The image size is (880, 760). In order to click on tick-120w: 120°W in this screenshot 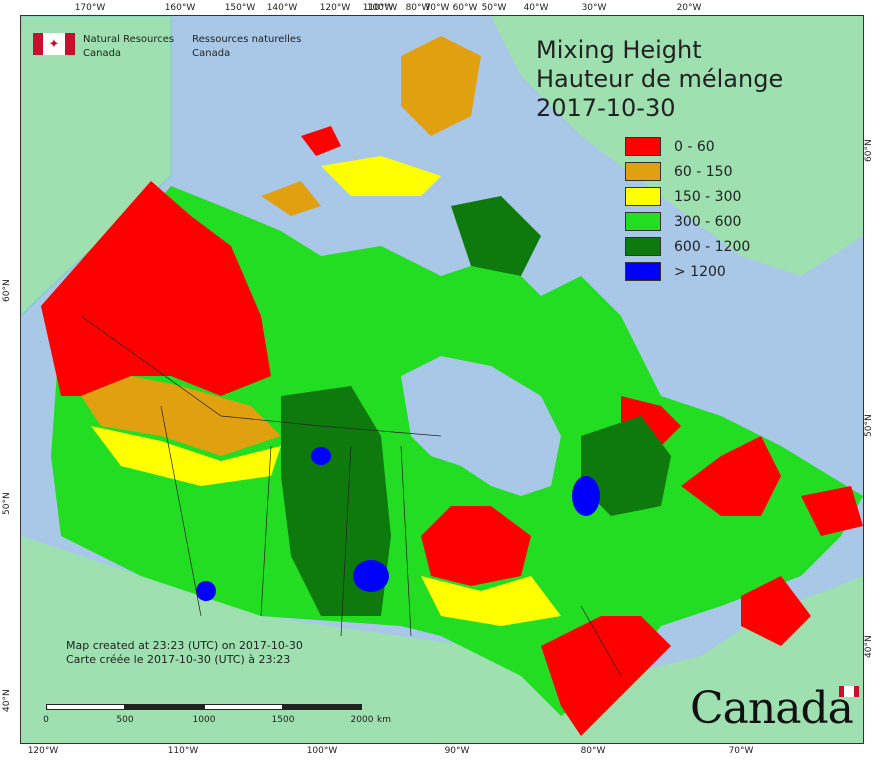, I will do `click(335, 8)`.